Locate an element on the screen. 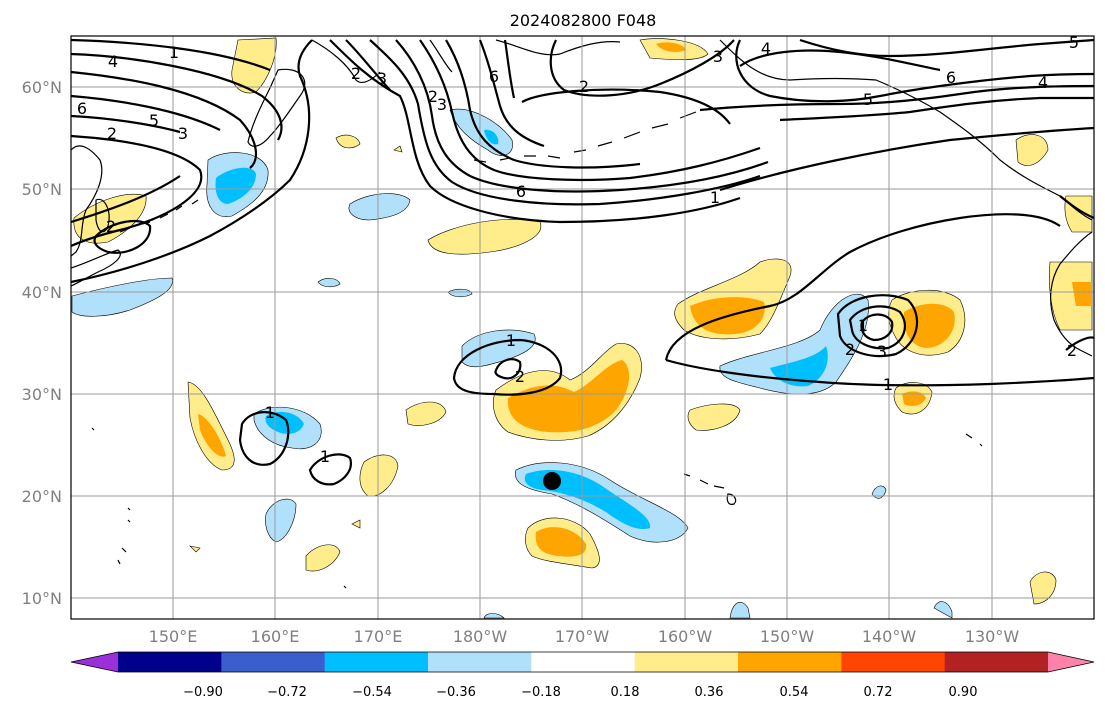  colorbar-outline is located at coordinates (582, 662).